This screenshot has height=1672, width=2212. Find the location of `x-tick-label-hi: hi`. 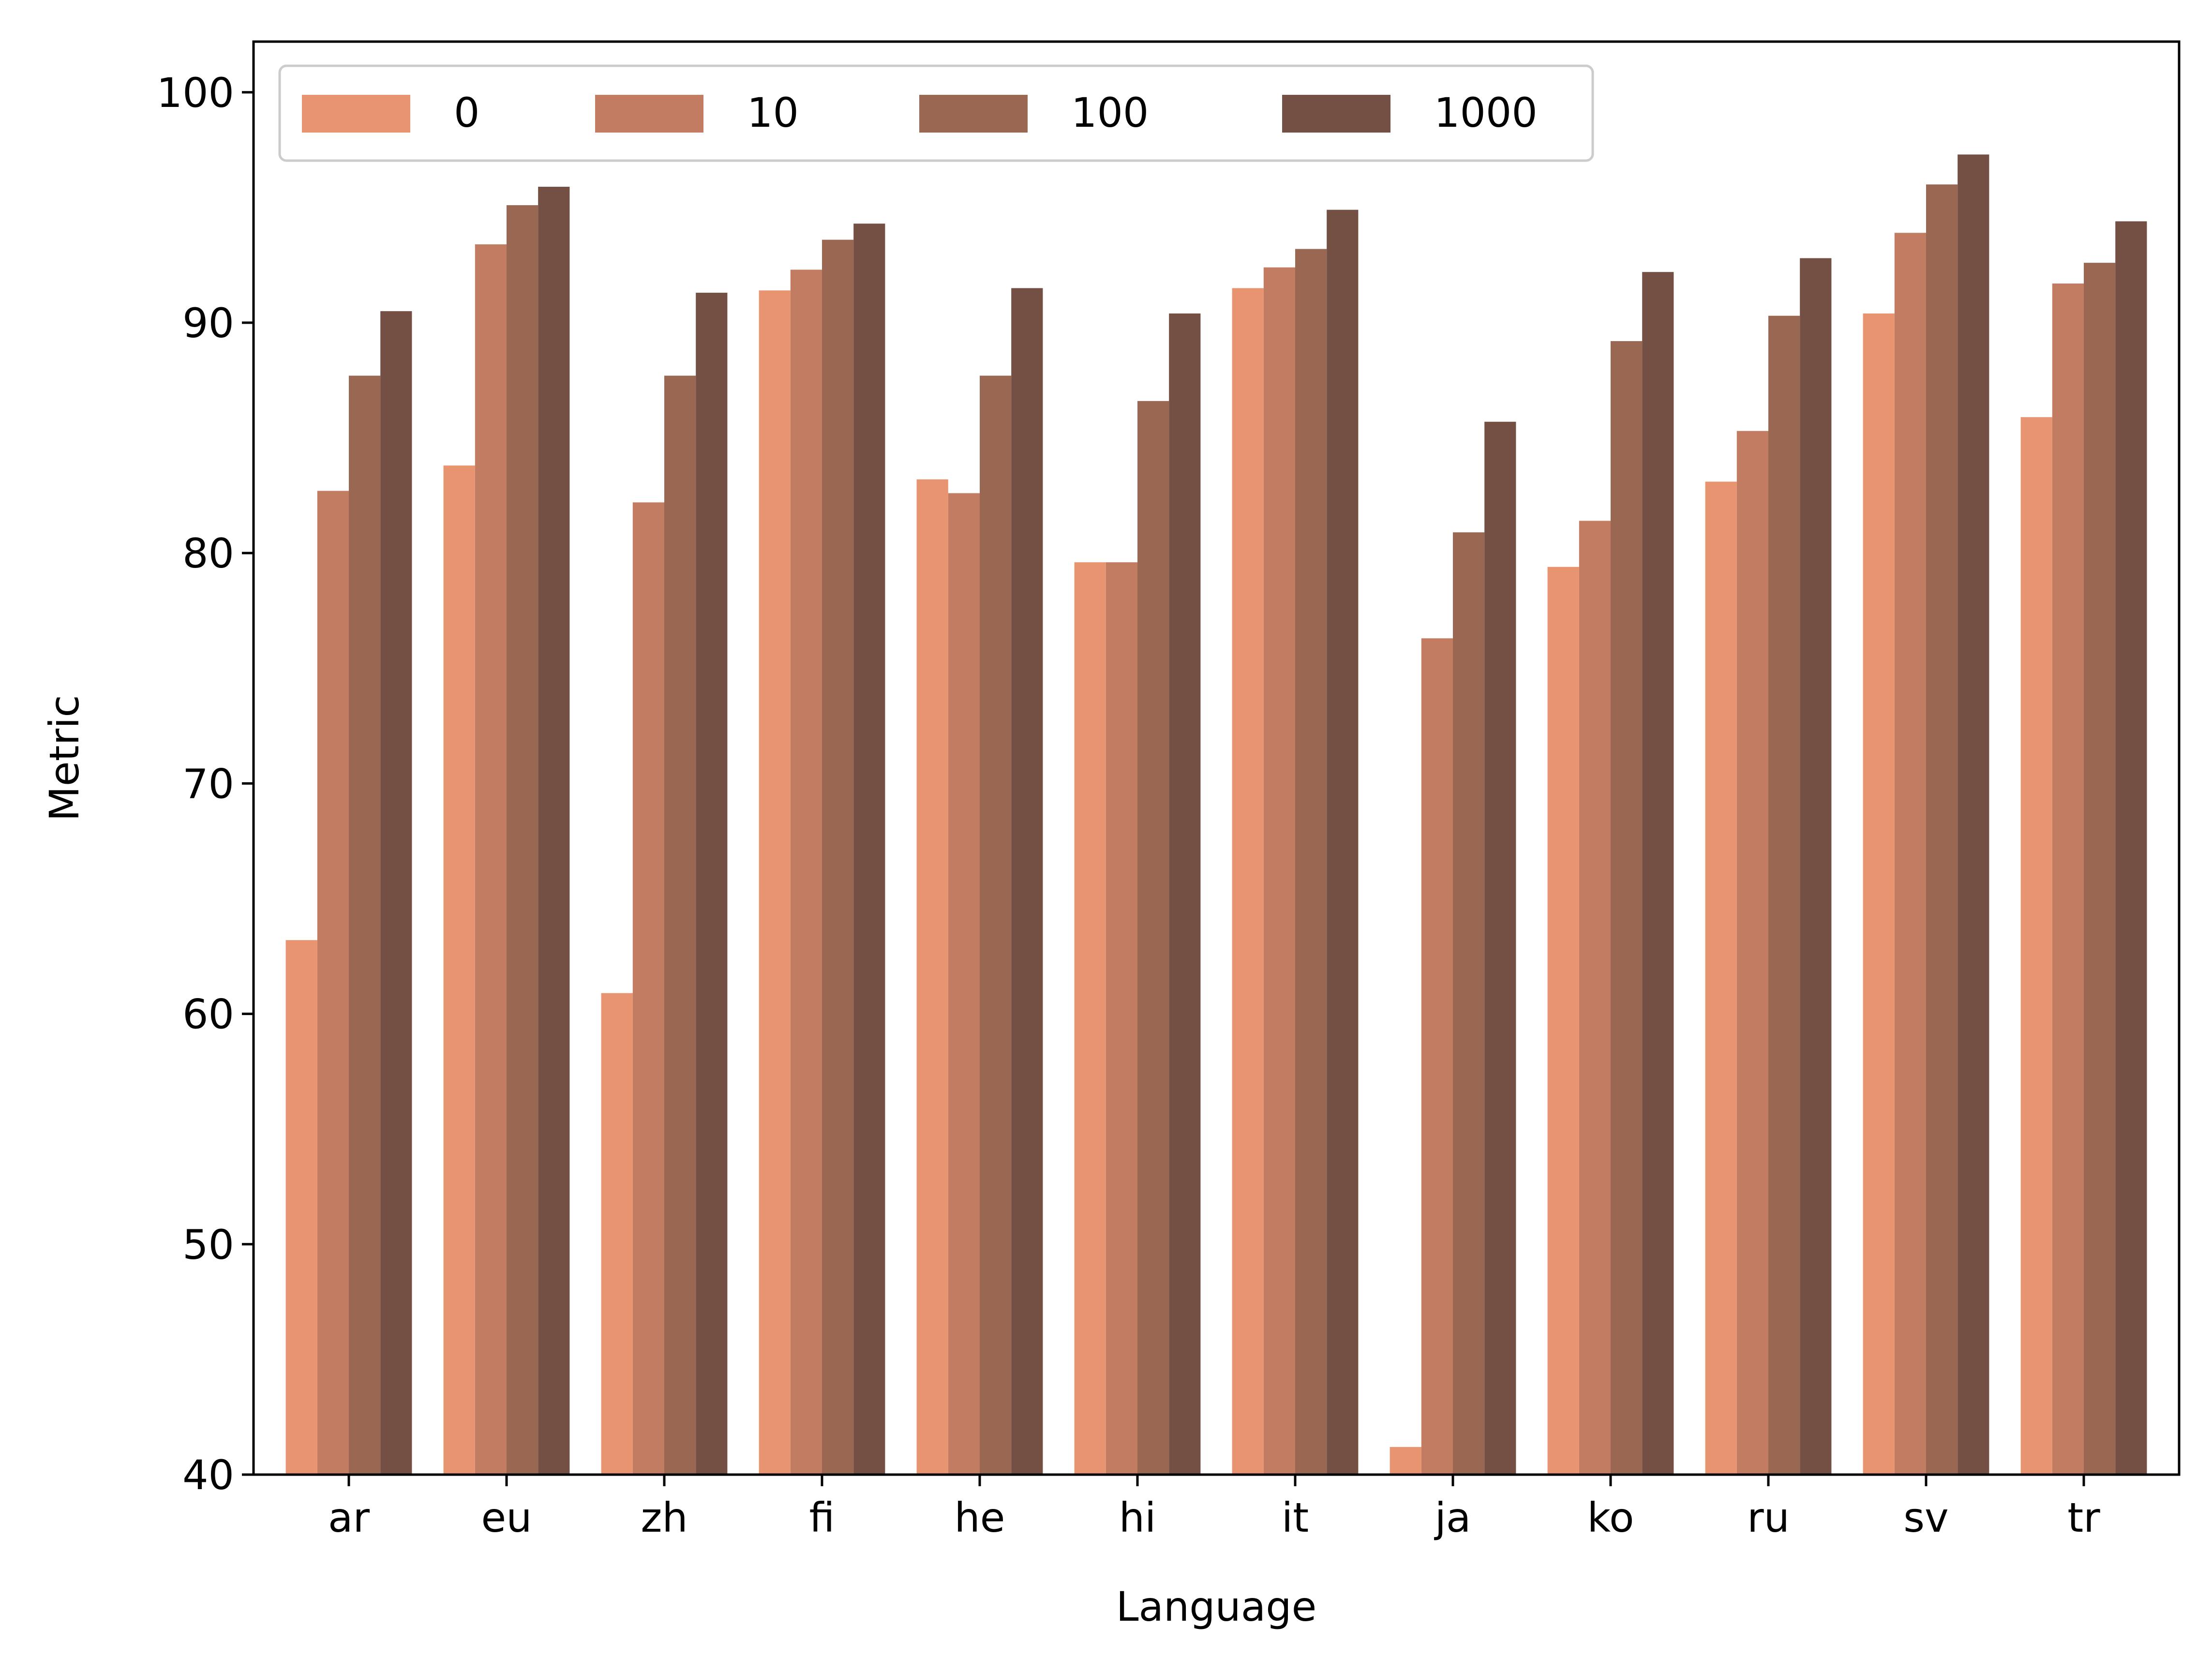

x-tick-label-hi: hi is located at coordinates (1137, 1517).